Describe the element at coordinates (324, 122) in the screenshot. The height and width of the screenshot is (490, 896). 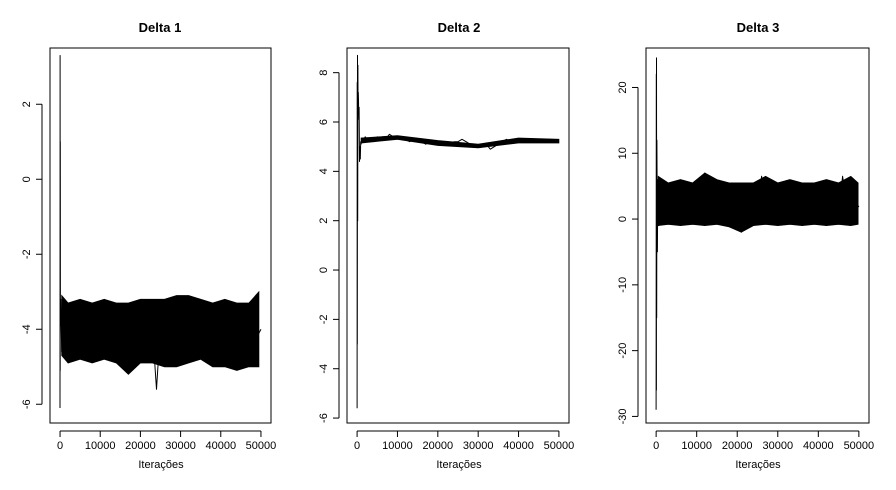
I see `y-tick-label: 6` at that location.